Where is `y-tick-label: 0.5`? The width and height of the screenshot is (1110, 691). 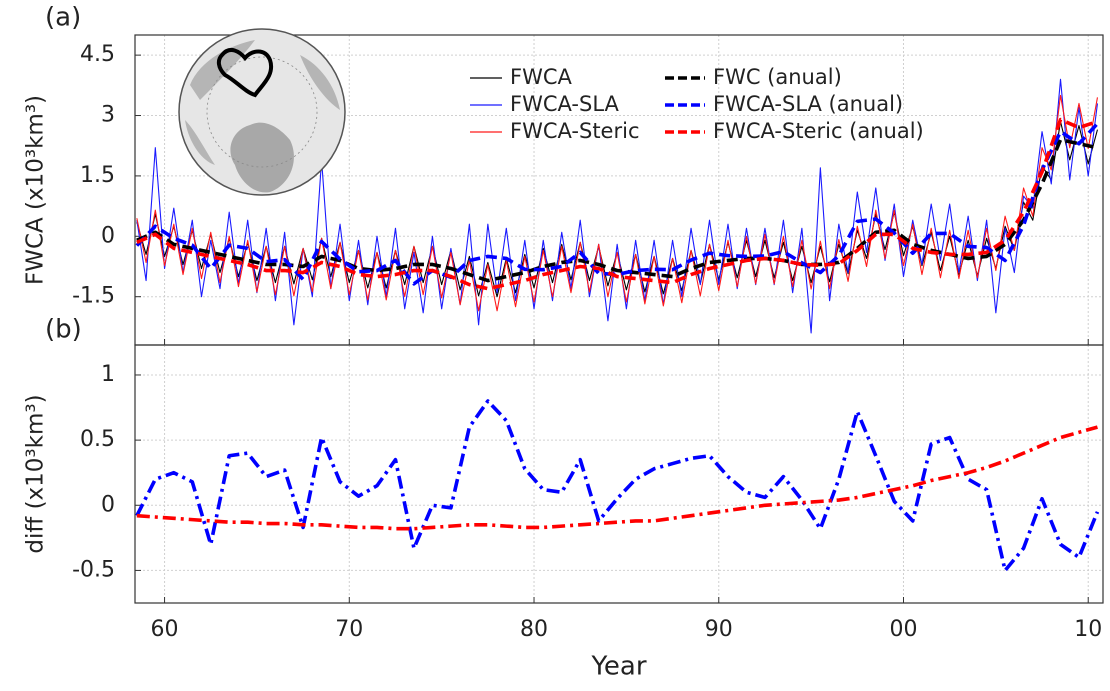 y-tick-label: 0.5 is located at coordinates (97, 439).